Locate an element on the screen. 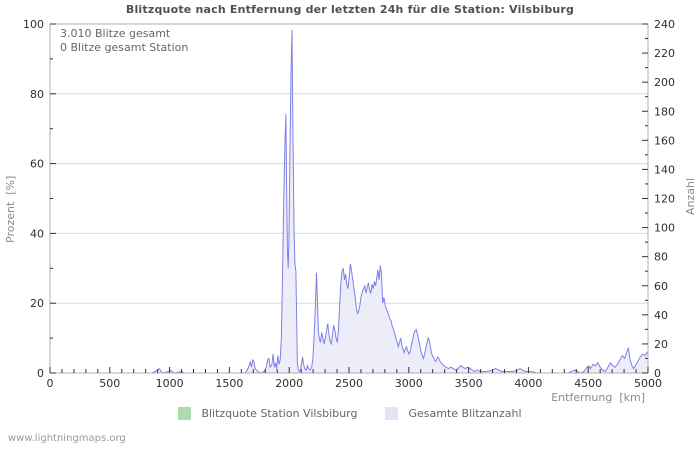 The height and width of the screenshot is (450, 700). legend-label-station-quote: Blitzquote Station Vilsbiburg is located at coordinates (279, 413).